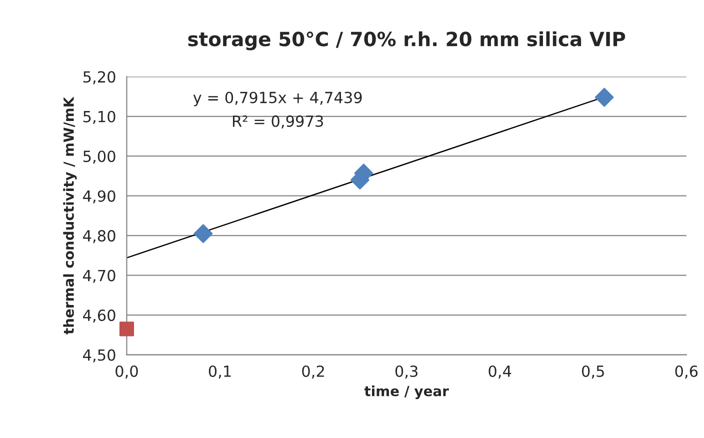  What do you see at coordinates (277, 99) in the screenshot?
I see `annotation: y = 0,7915x + 4,7439` at bounding box center [277, 99].